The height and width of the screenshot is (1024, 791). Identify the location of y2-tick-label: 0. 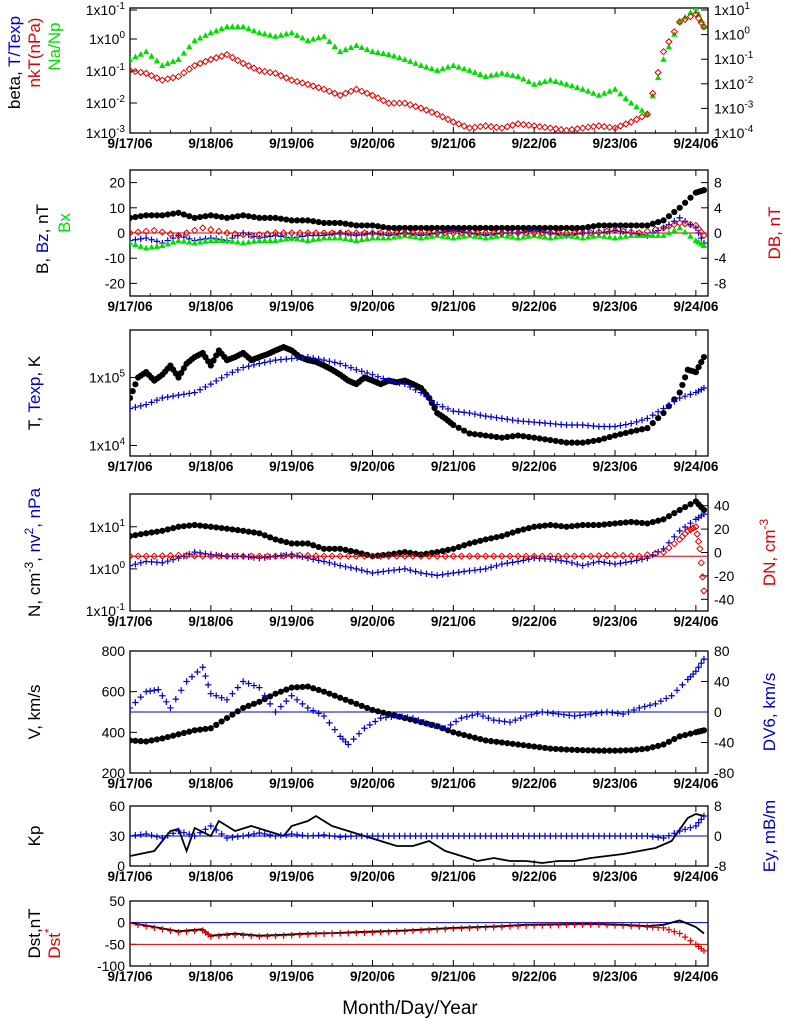
(718, 836).